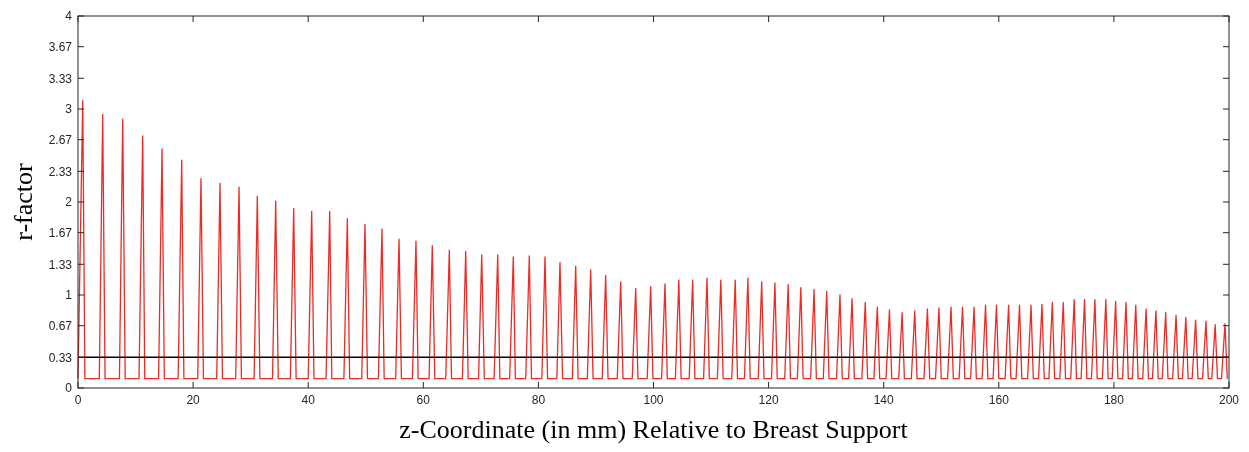 This screenshot has height=452, width=1249. I want to click on y-tick-label: 2, so click(69, 202).